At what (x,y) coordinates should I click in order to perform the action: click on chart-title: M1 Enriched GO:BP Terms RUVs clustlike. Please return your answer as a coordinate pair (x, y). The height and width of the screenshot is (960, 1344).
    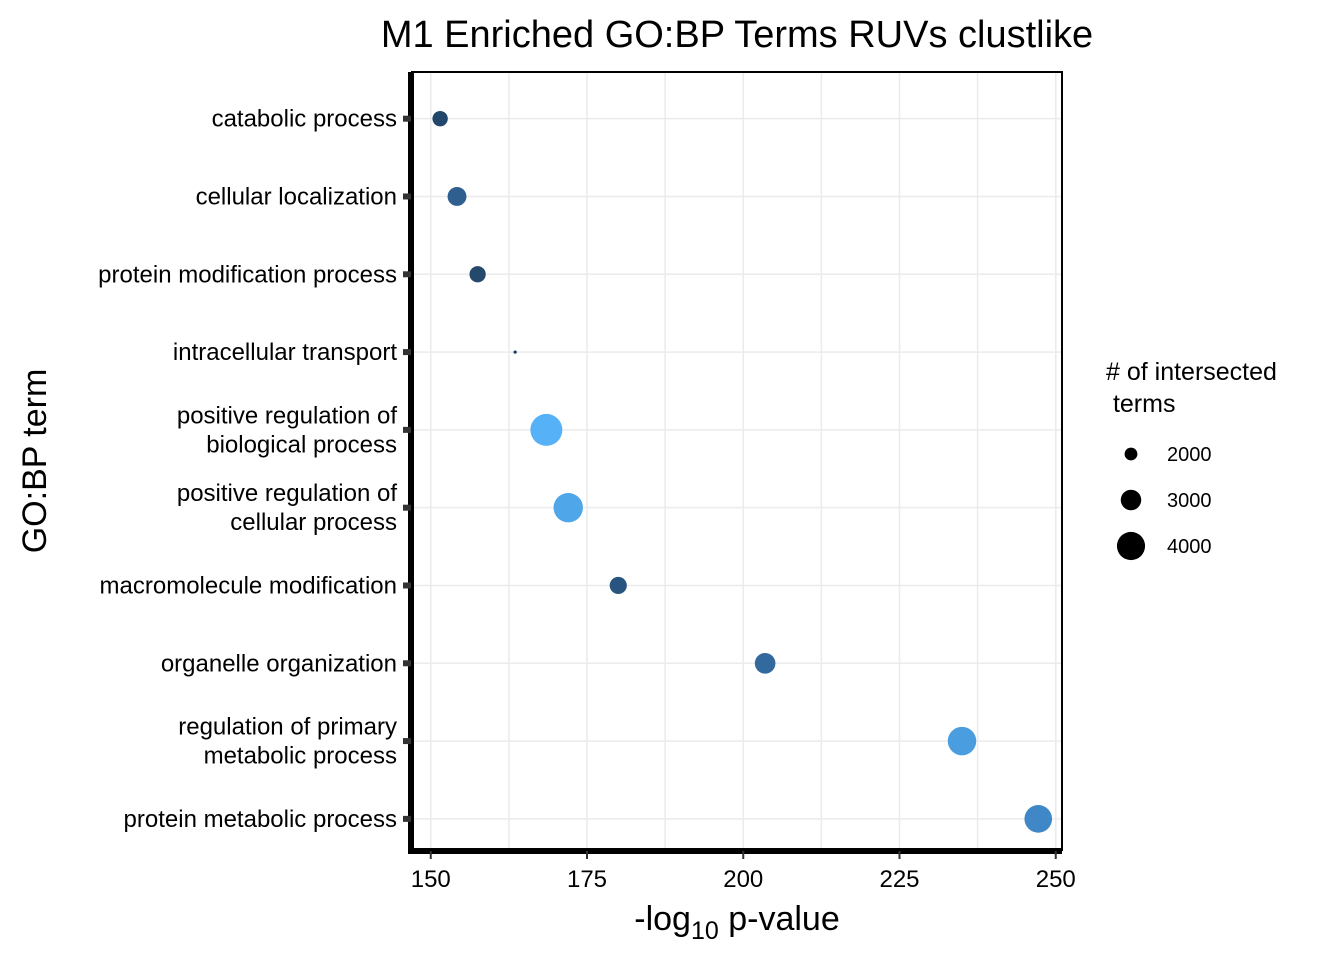
    Looking at the image, I should click on (737, 35).